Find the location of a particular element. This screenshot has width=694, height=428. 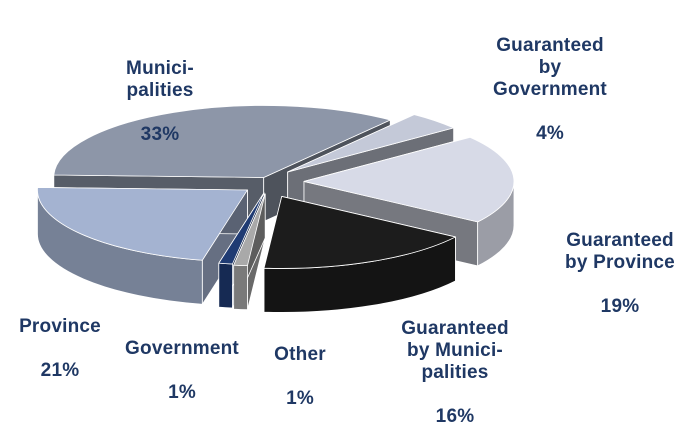

label-municipalities-value: 33% is located at coordinates (160, 134).